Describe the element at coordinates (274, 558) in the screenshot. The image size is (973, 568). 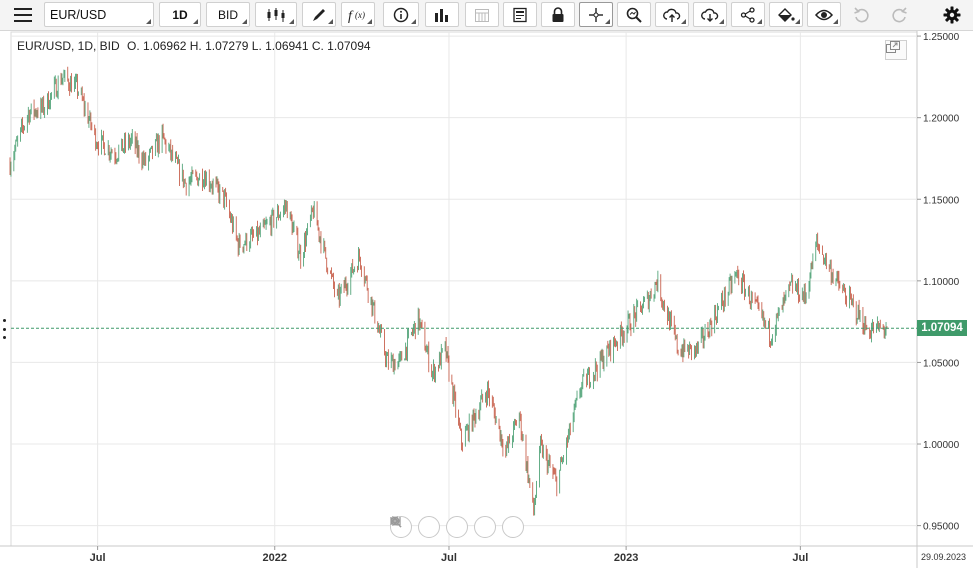
I see `x-tick-label: 2022` at that location.